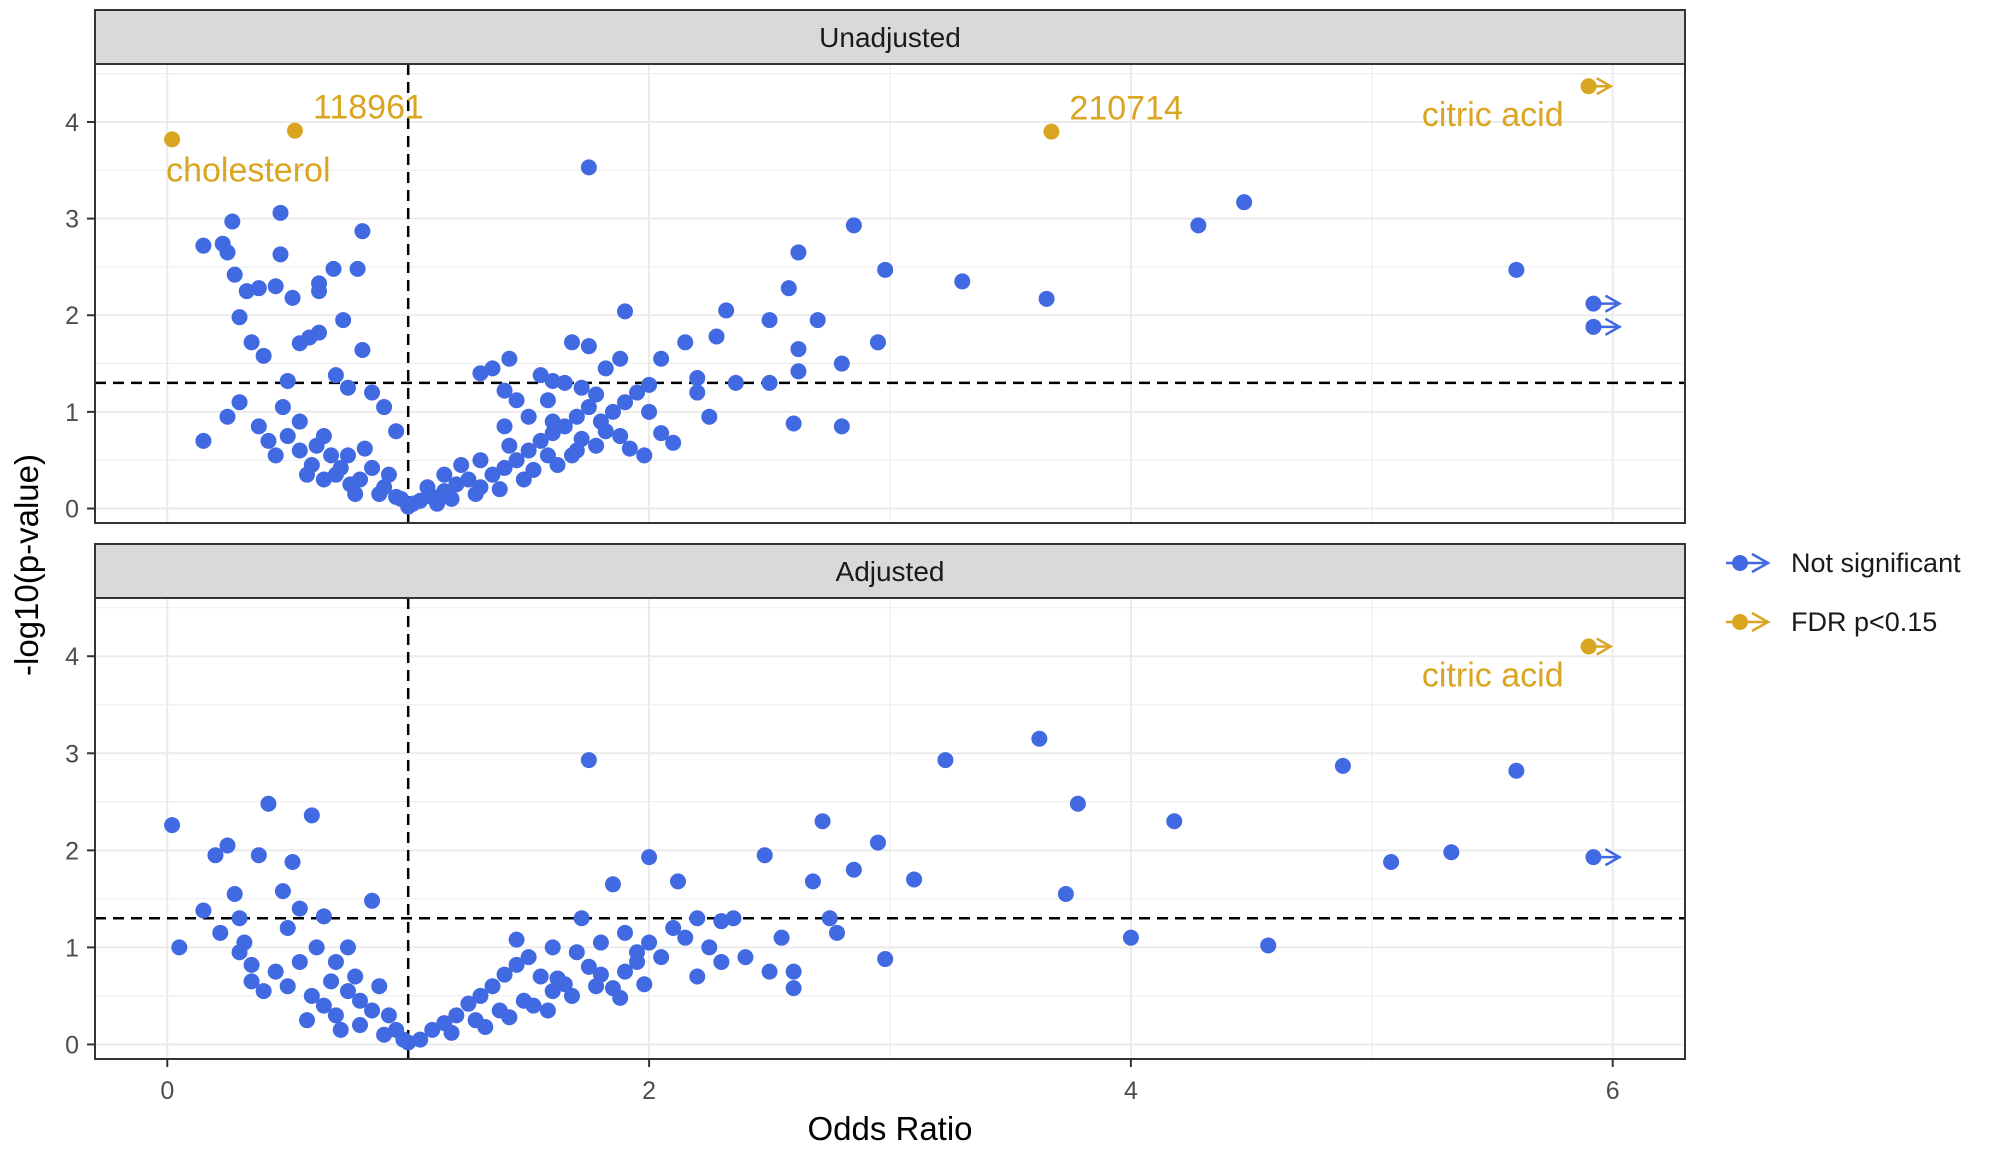 The width and height of the screenshot is (2007, 1150). What do you see at coordinates (1493, 115) in the screenshot?
I see `point-label: citric acid` at bounding box center [1493, 115].